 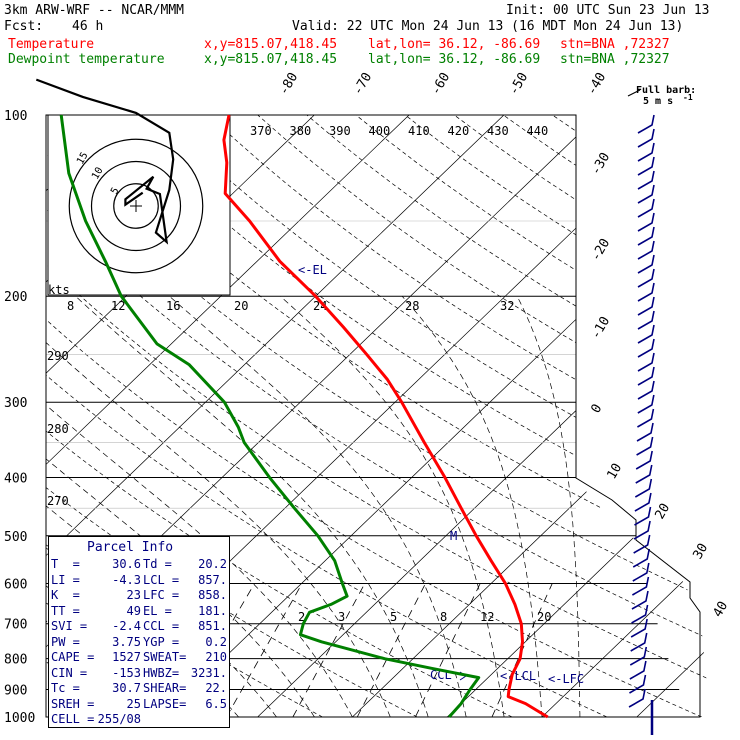 What do you see at coordinates (165, 703) in the screenshot?
I see `parcel-param-label: LAPSE=` at bounding box center [165, 703].